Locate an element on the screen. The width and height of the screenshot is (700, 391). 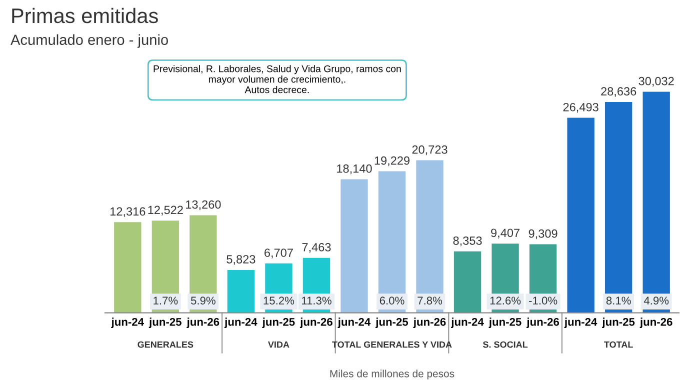
data-label: 9,309 is located at coordinates (543, 234).